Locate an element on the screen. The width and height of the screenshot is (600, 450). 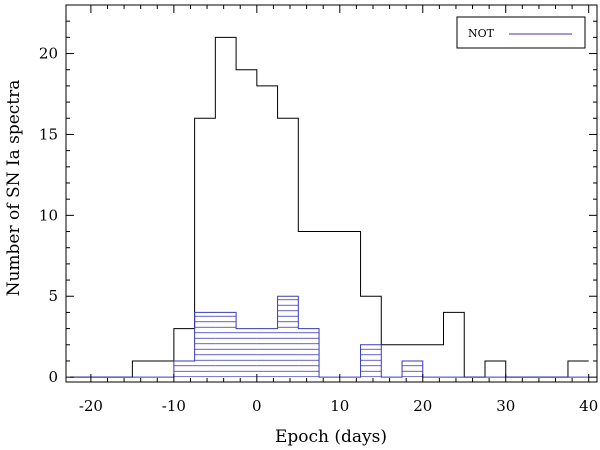
y-axis-title: Number of SN Ia spectra is located at coordinates (14, 188).